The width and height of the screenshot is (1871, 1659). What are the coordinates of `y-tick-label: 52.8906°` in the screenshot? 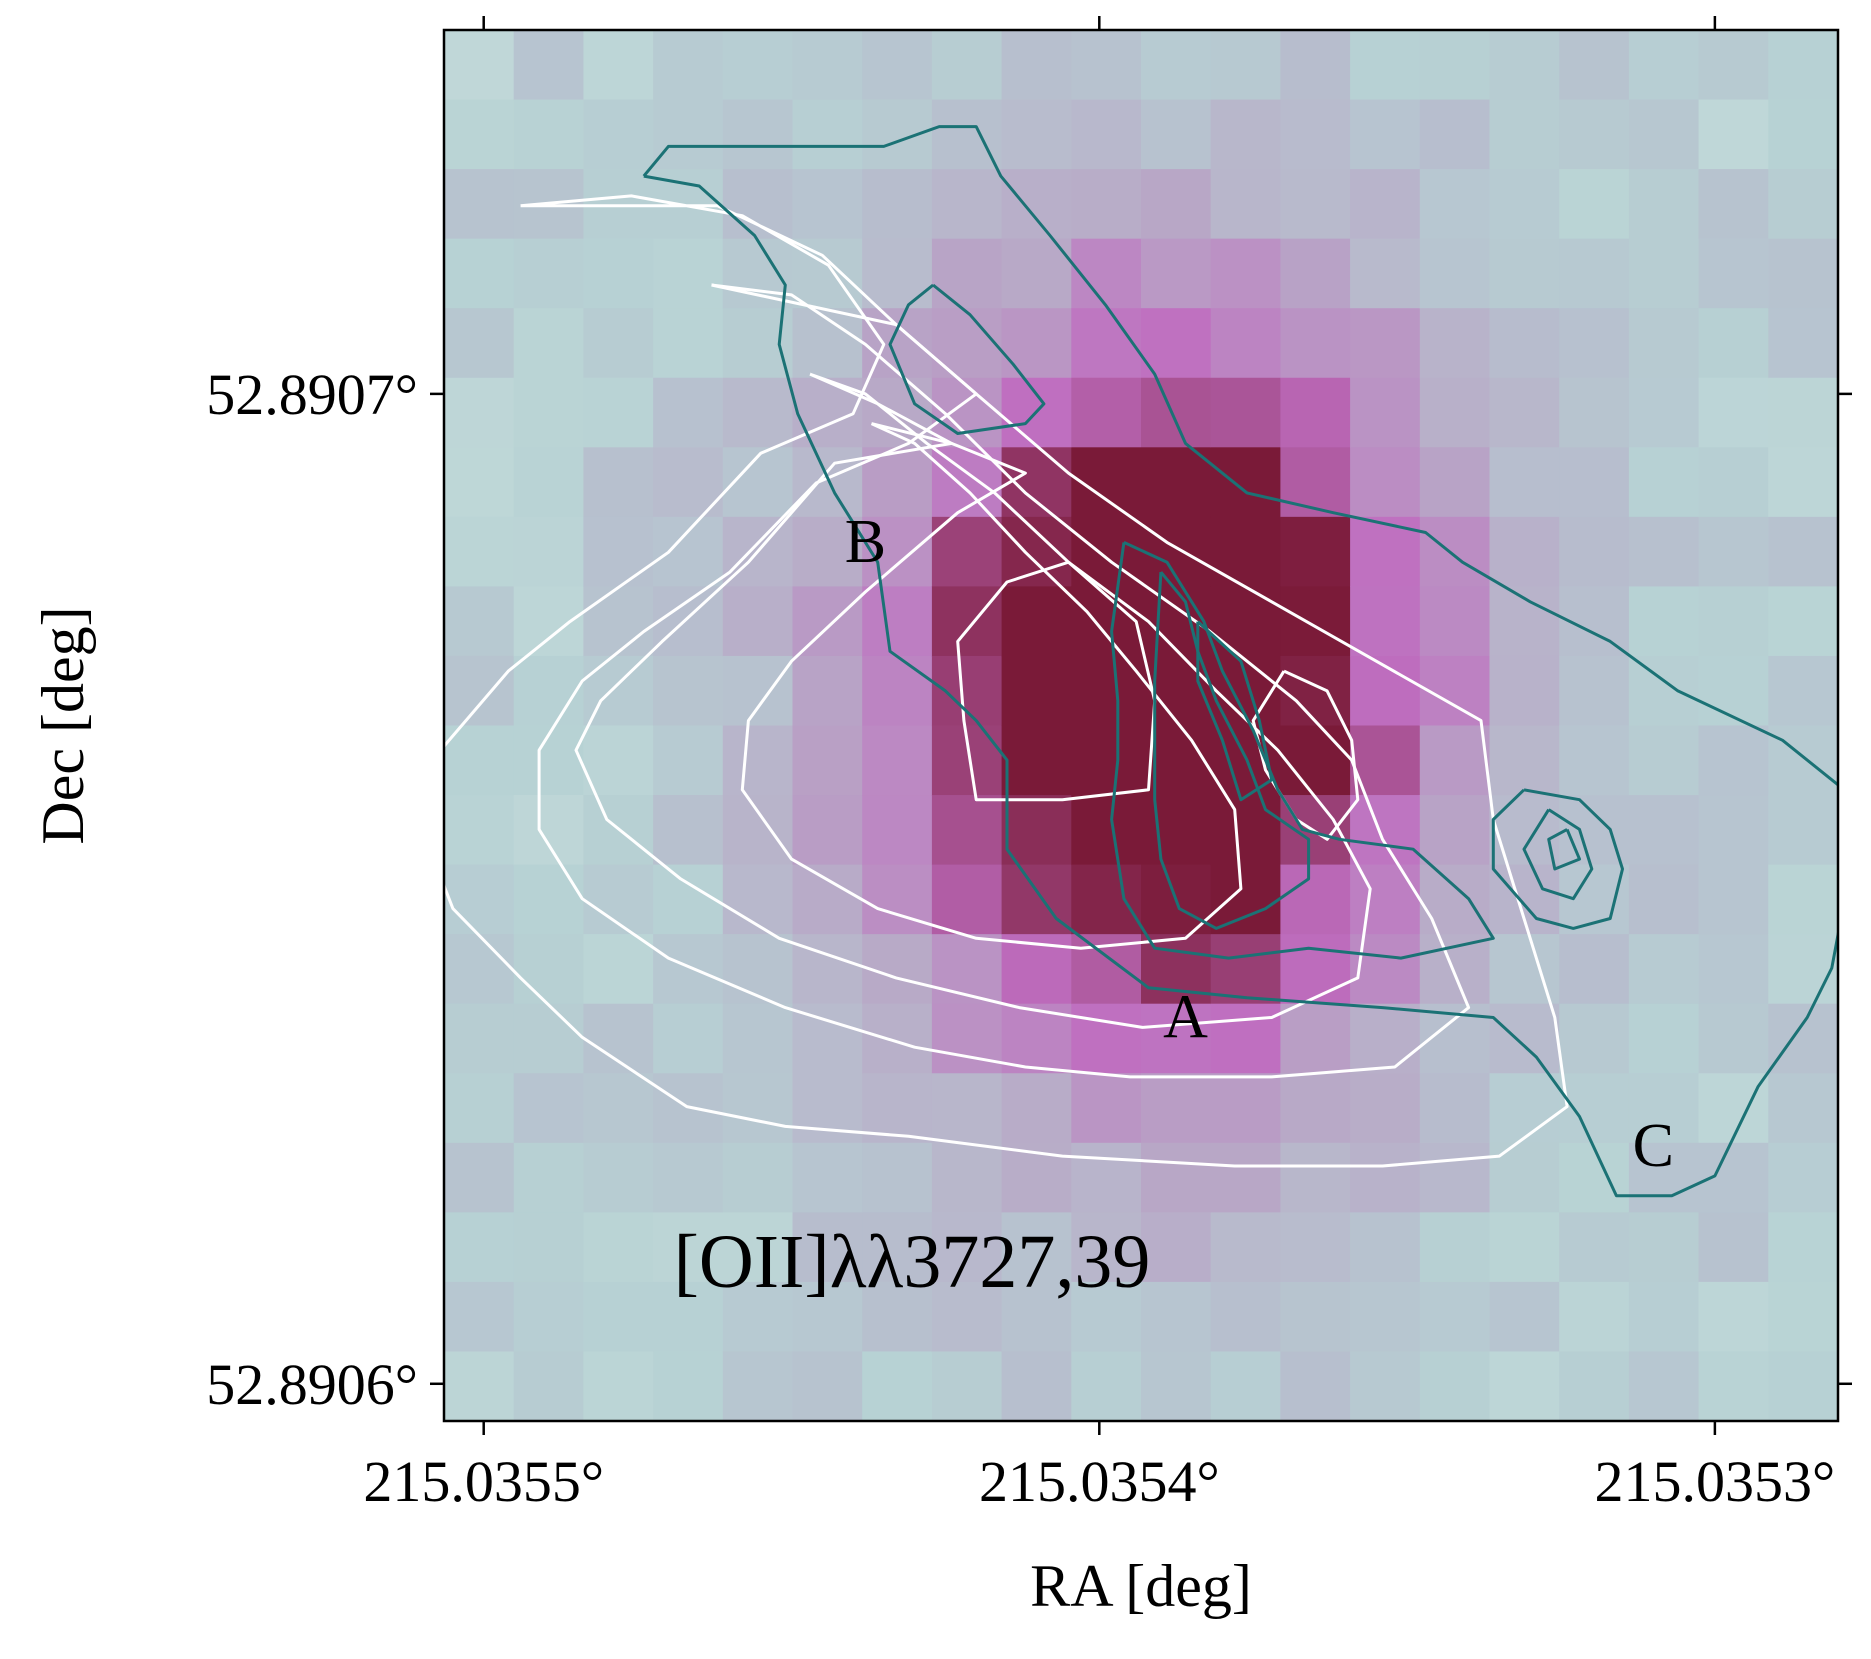 It's located at (312, 1384).